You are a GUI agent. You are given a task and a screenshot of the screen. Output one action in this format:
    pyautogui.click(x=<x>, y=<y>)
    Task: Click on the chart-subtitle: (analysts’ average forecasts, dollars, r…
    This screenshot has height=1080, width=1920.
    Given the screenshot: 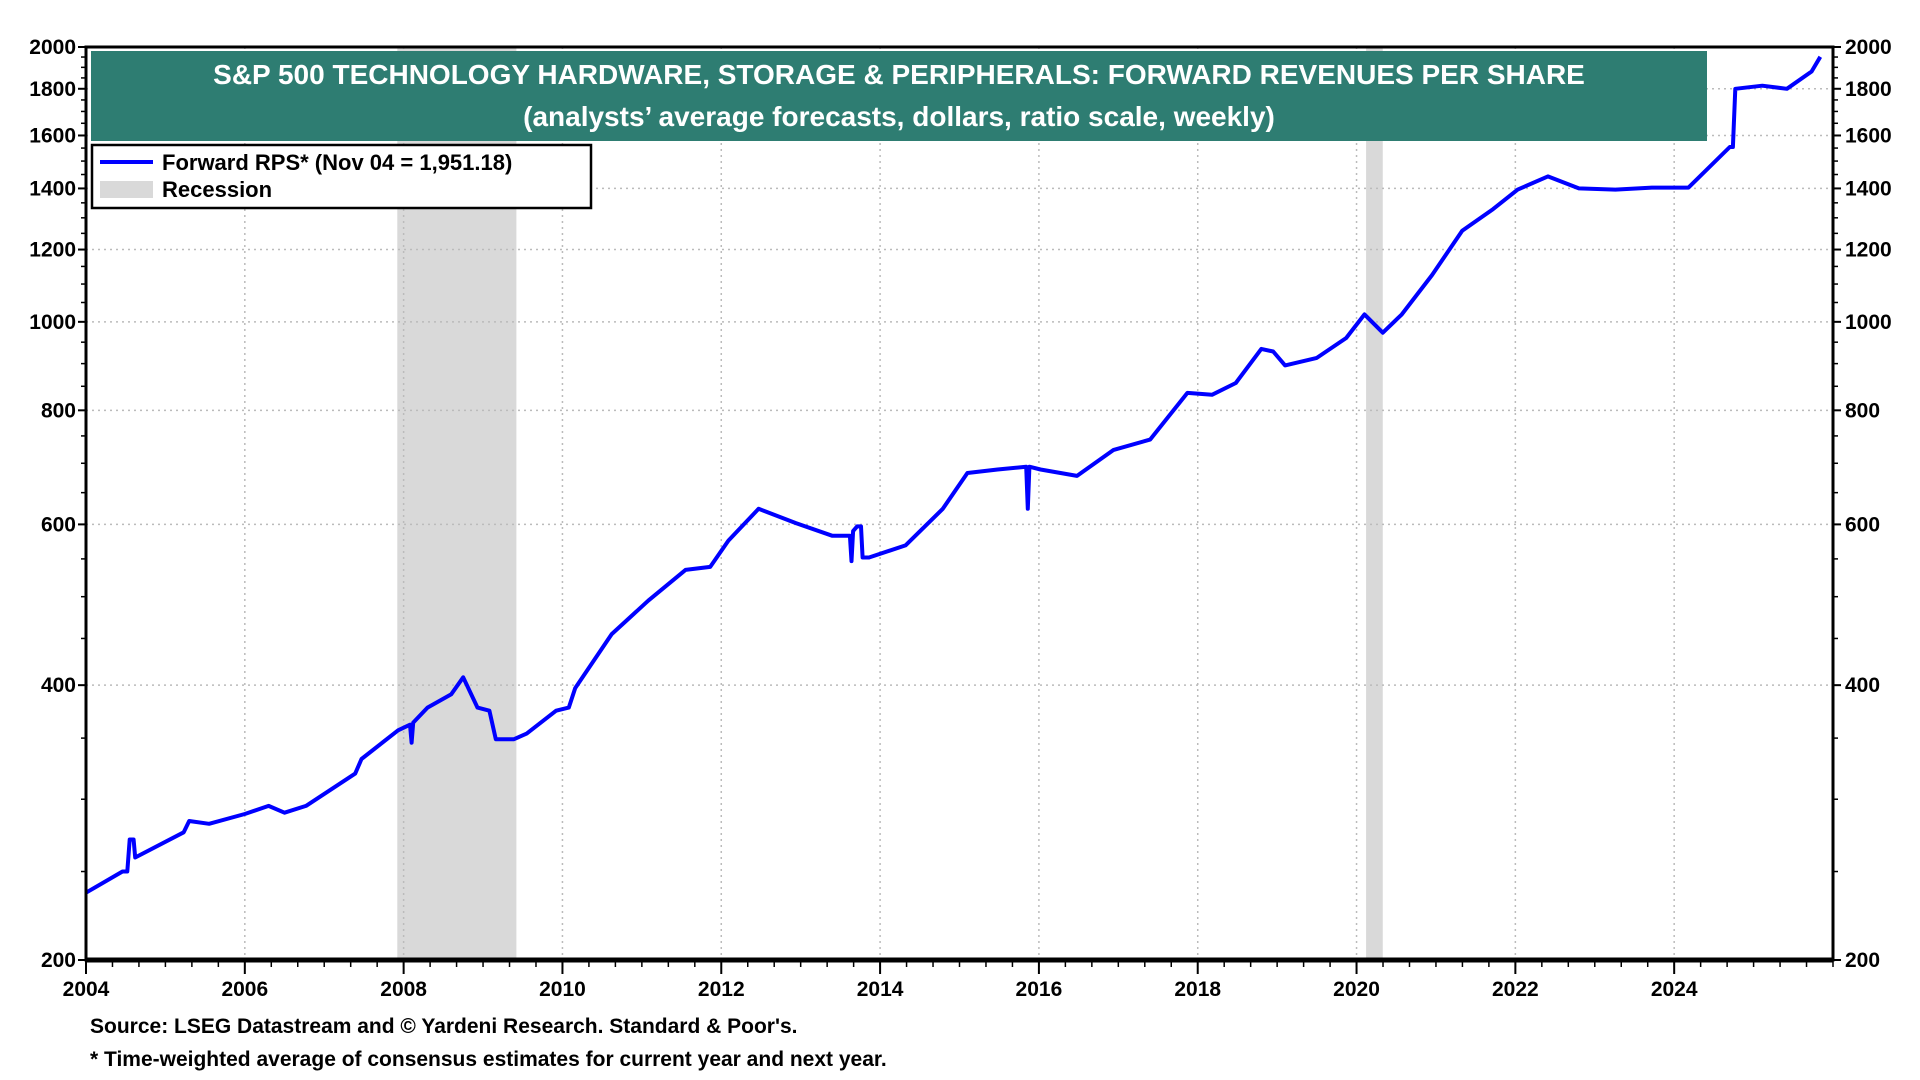 What is the action you would take?
    pyautogui.click(x=899, y=116)
    